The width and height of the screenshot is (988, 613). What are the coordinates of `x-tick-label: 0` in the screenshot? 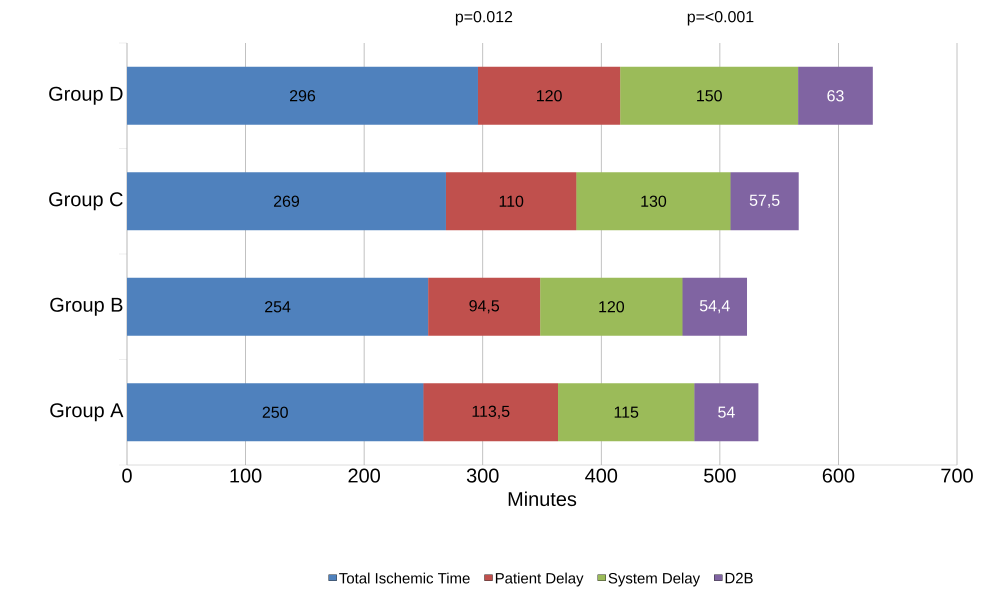 It's located at (127, 475).